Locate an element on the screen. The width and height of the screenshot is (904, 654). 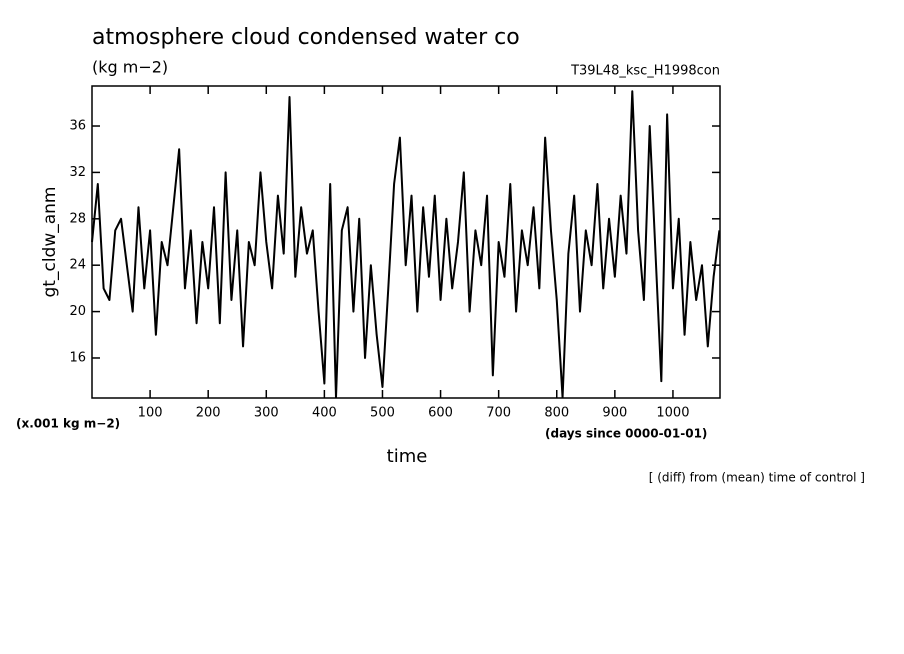
units: (kg m−2) is located at coordinates (130, 67).